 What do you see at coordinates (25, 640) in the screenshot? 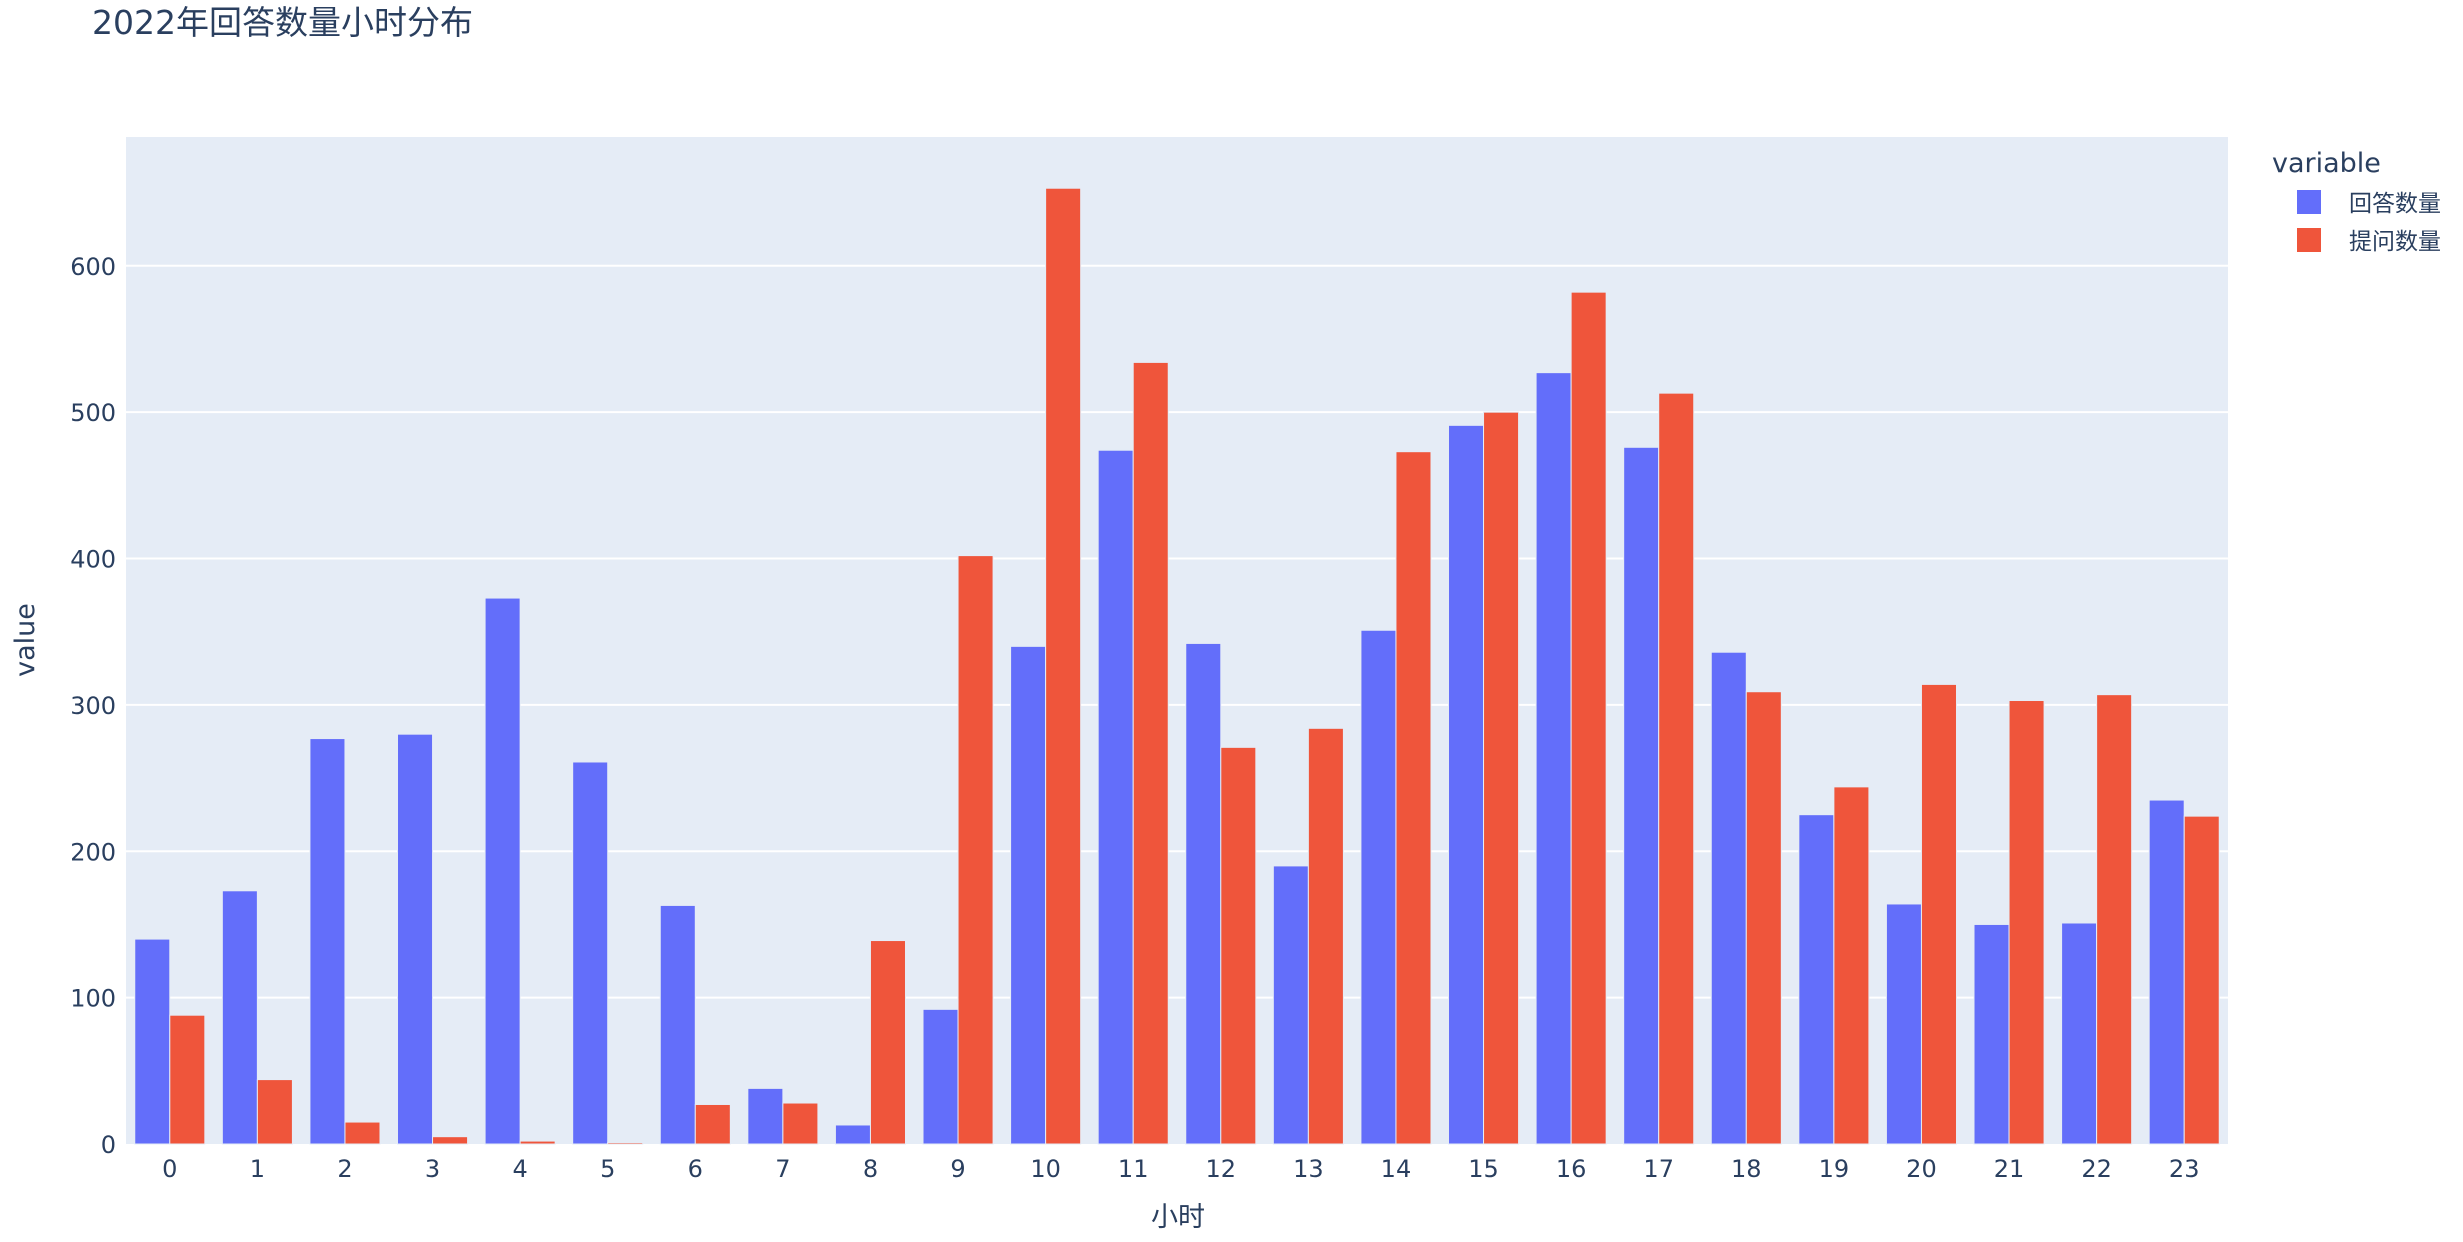
I see `y-axis-label: value` at bounding box center [25, 640].